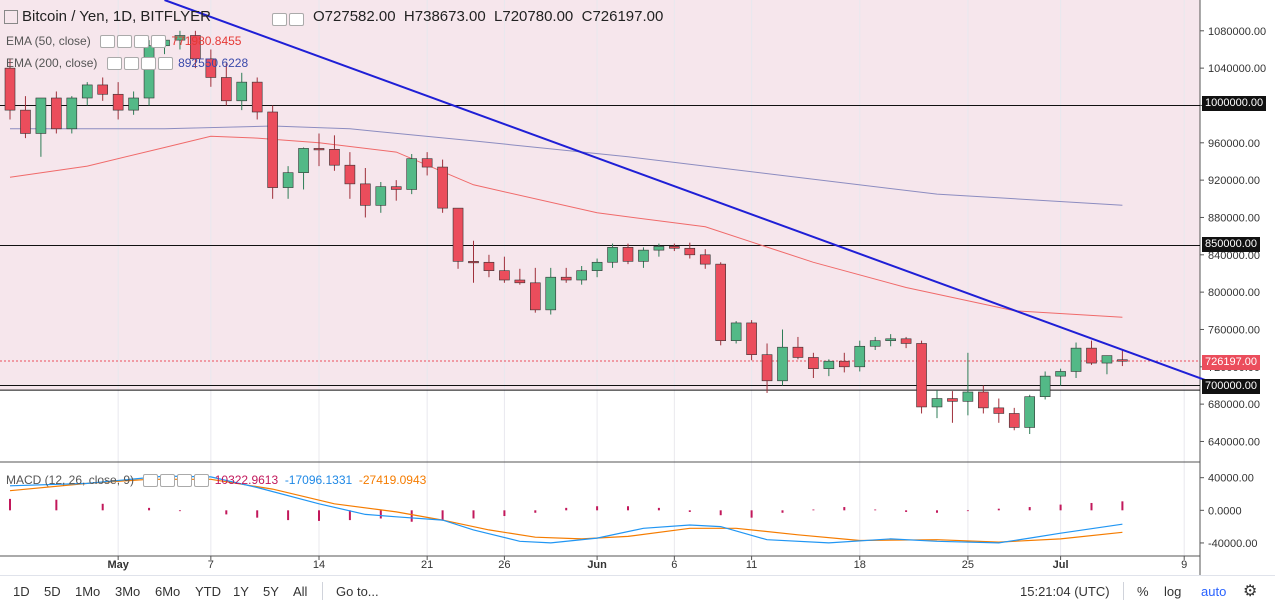 The image size is (1275, 616). Describe the element at coordinates (208, 591) in the screenshot. I see `timeframe-ytd: YTD` at that location.